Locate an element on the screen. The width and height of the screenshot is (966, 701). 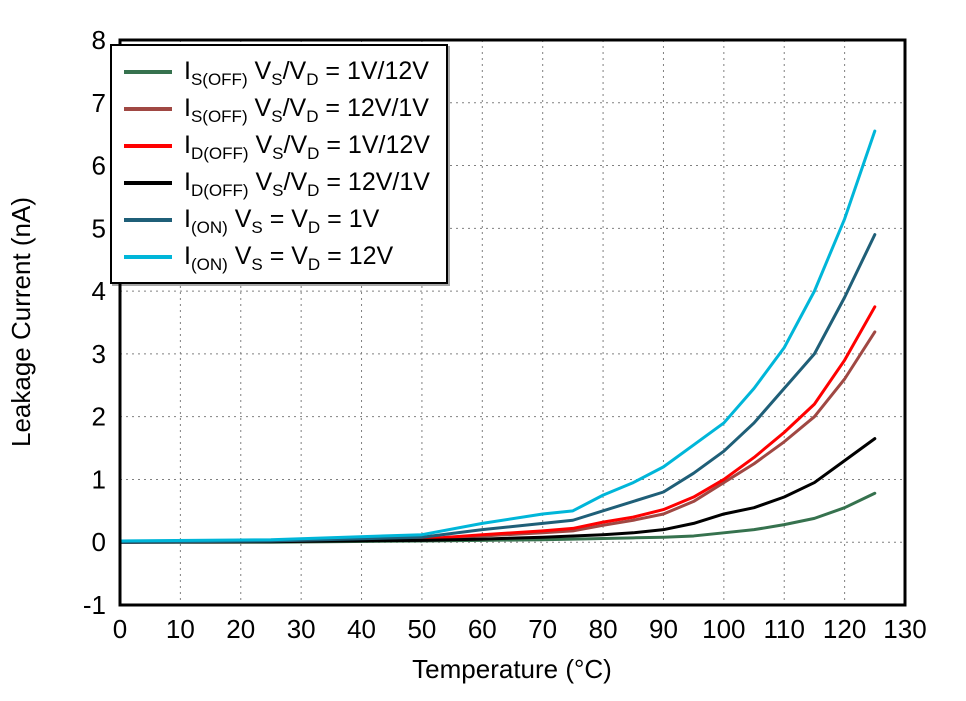
x-tick-label: 80 is located at coordinates (603, 629).